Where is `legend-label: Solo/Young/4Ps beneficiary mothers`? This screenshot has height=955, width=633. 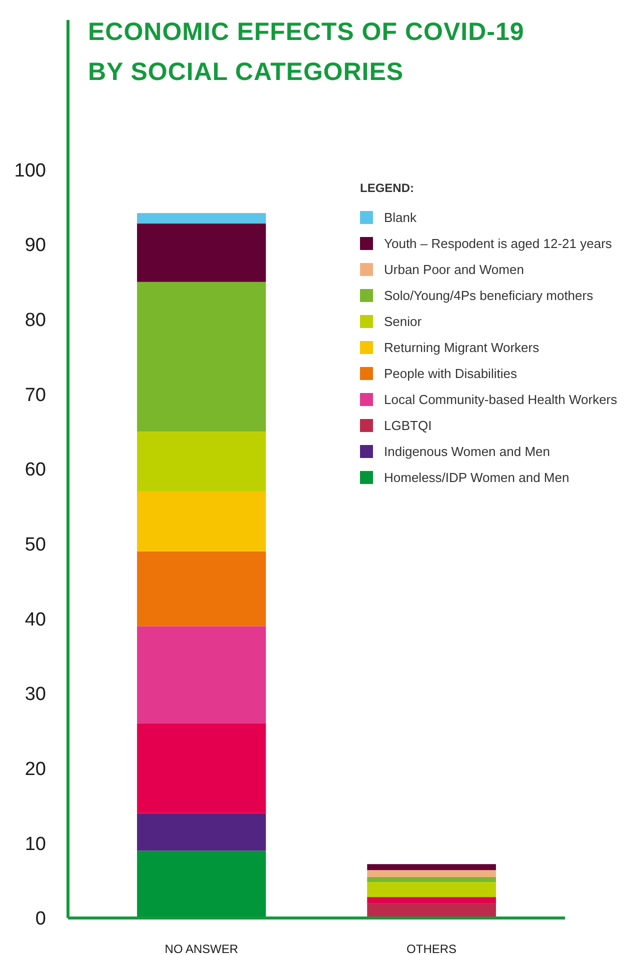
legend-label: Solo/Young/4Ps beneficiary mothers is located at coordinates (489, 296).